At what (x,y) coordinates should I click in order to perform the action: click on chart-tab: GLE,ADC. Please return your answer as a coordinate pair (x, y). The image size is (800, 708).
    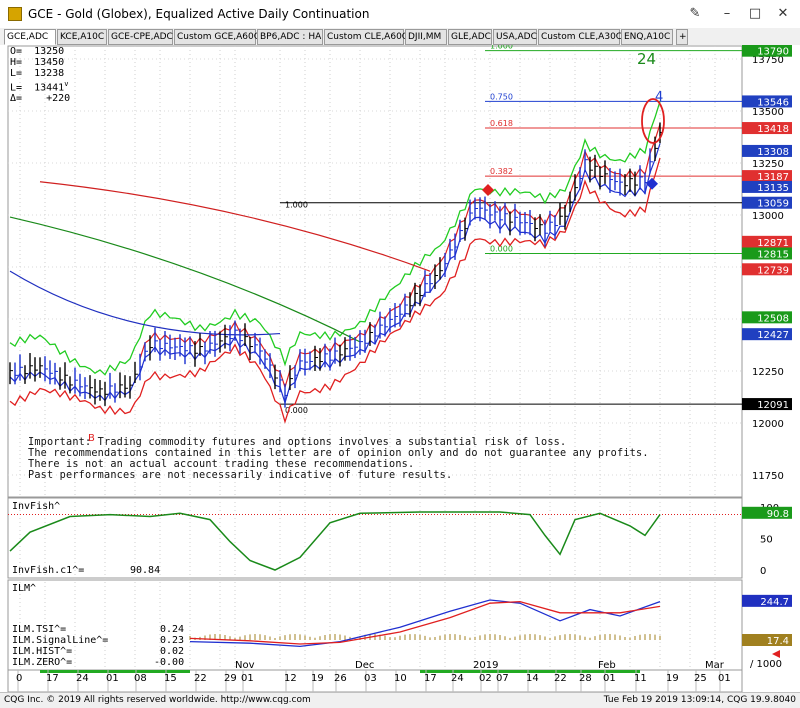
    Looking at the image, I should click on (470, 37).